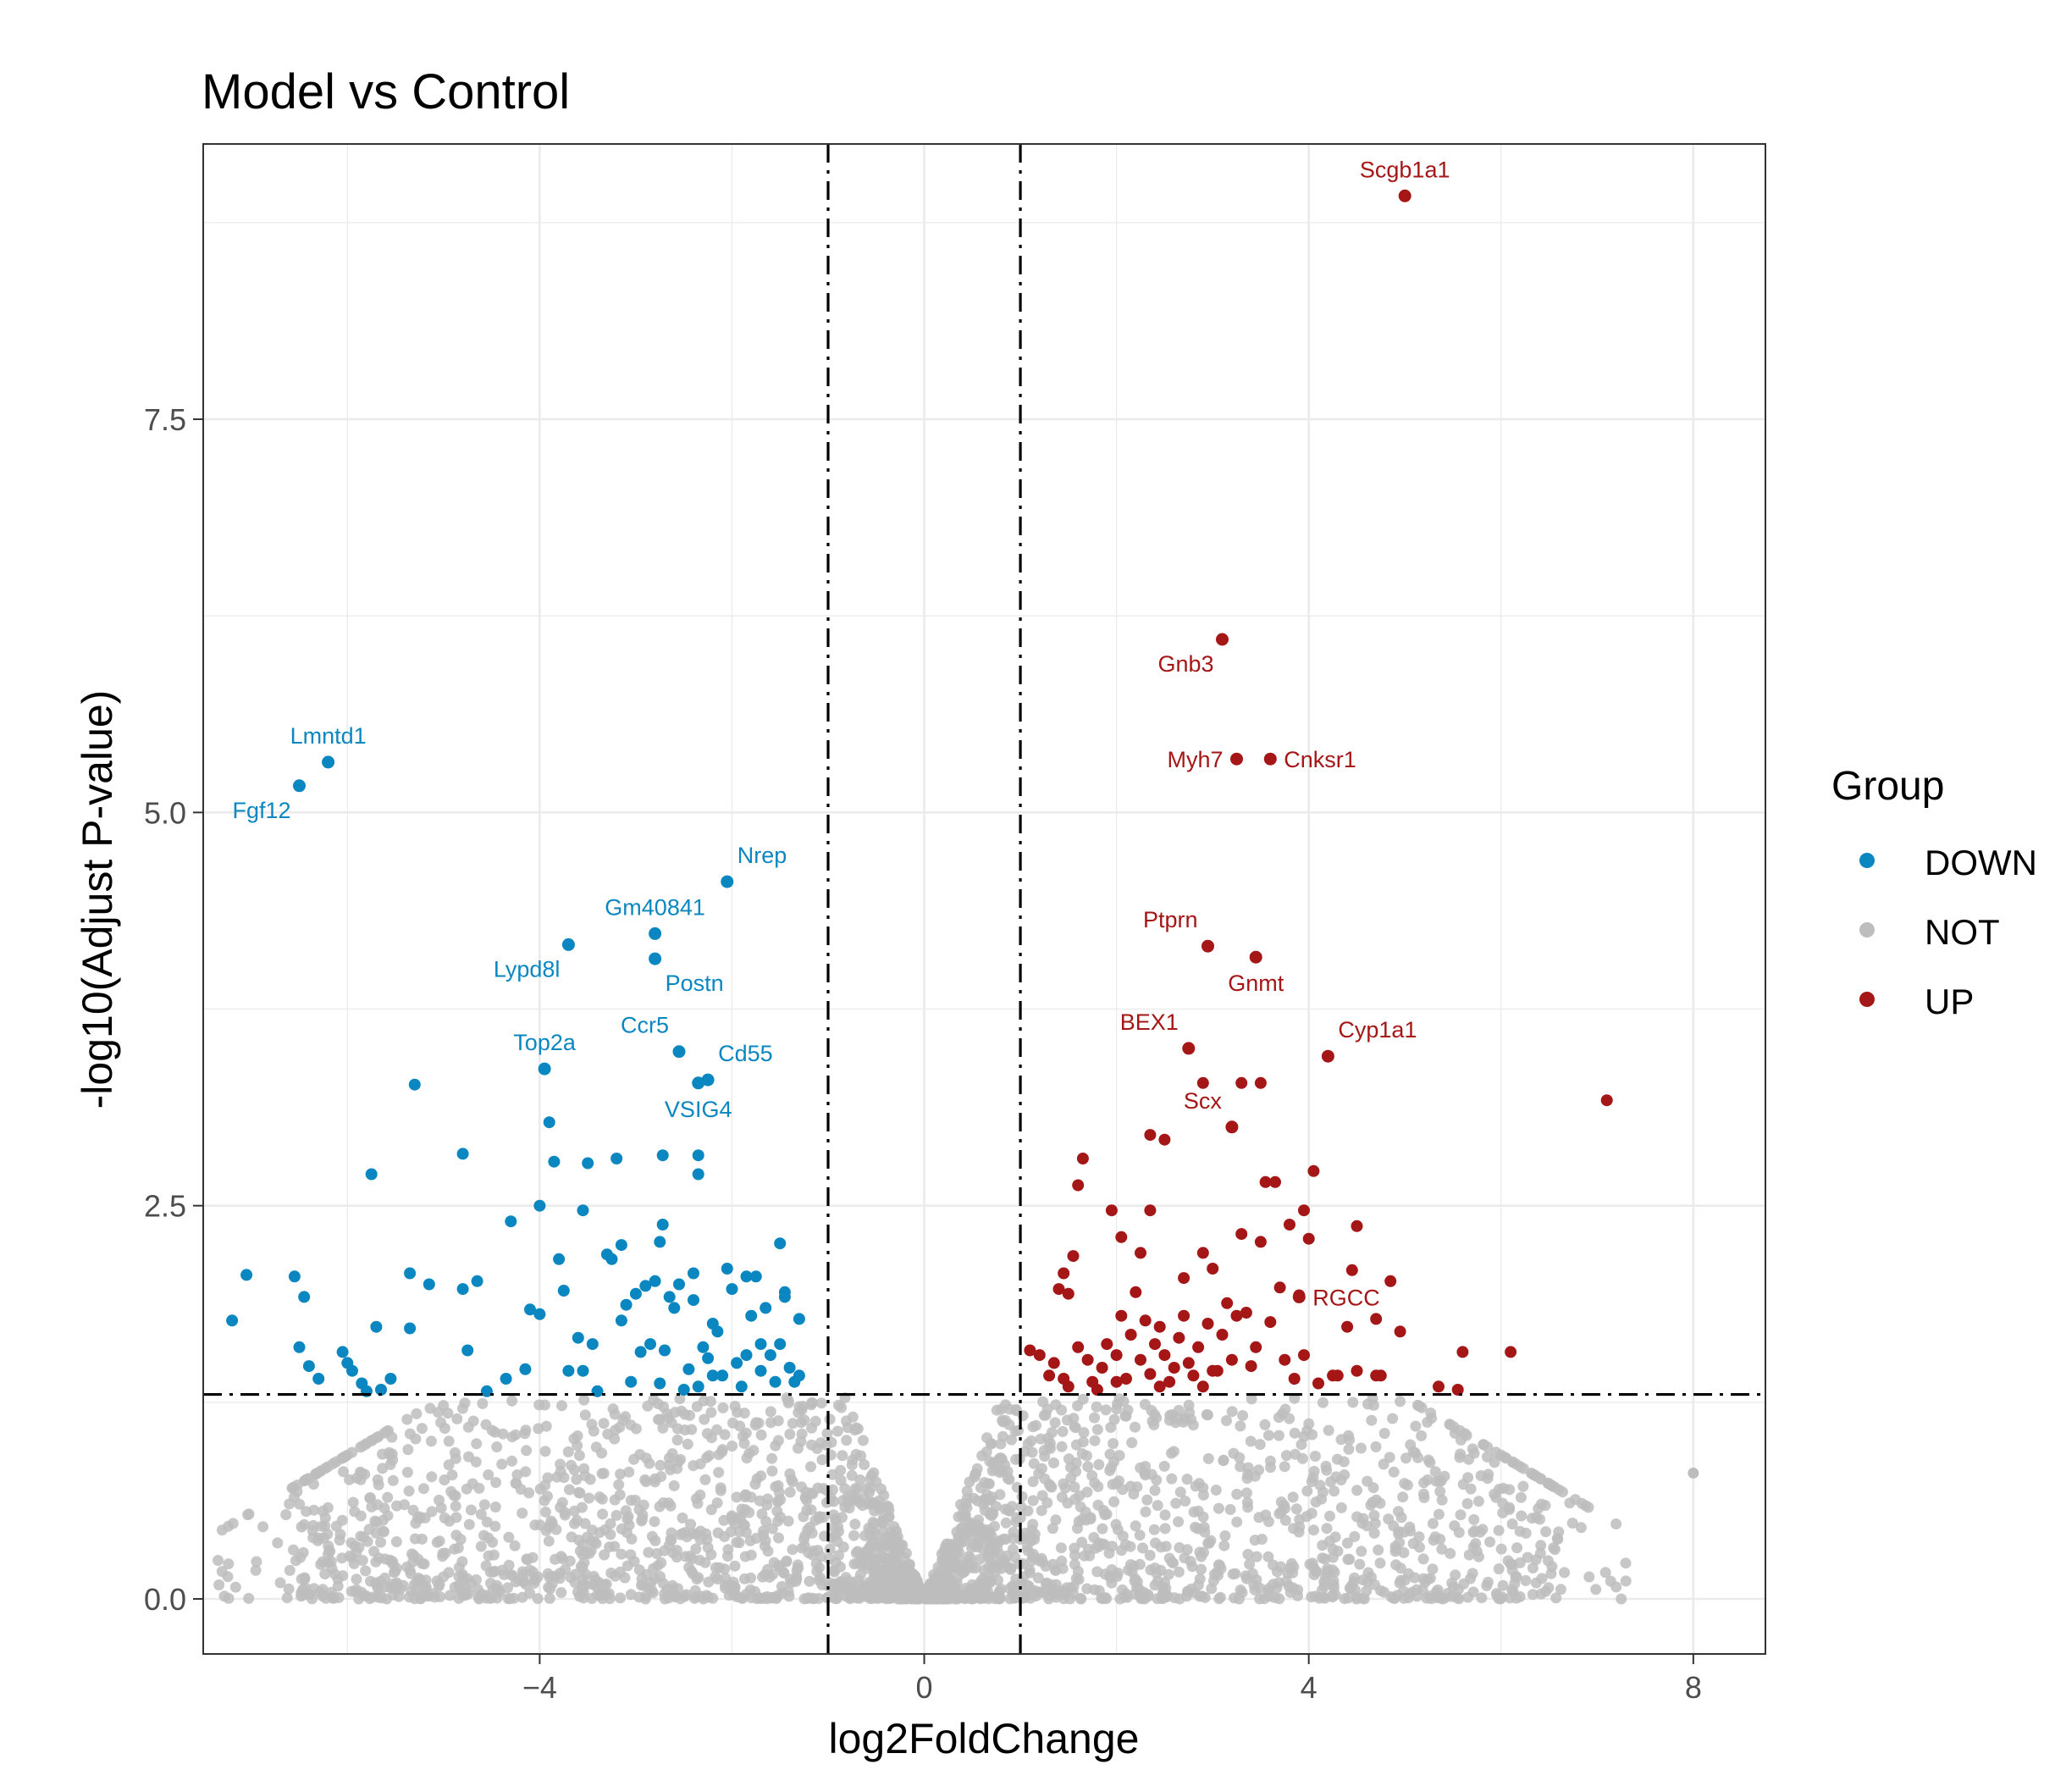 This screenshot has height=1792, width=2055. What do you see at coordinates (1934, 892) in the screenshot?
I see `legend: Group DOWN NOT UP` at bounding box center [1934, 892].